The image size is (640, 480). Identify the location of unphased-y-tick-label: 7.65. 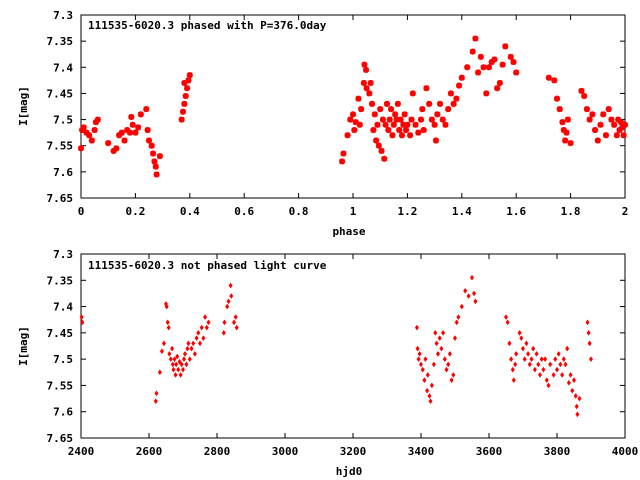
(60, 438).